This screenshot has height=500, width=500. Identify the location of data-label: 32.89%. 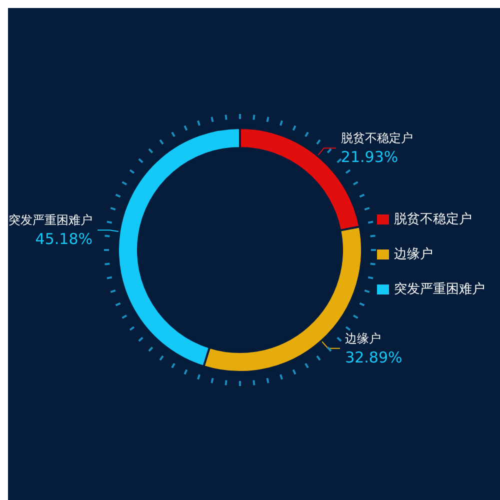
(373, 357).